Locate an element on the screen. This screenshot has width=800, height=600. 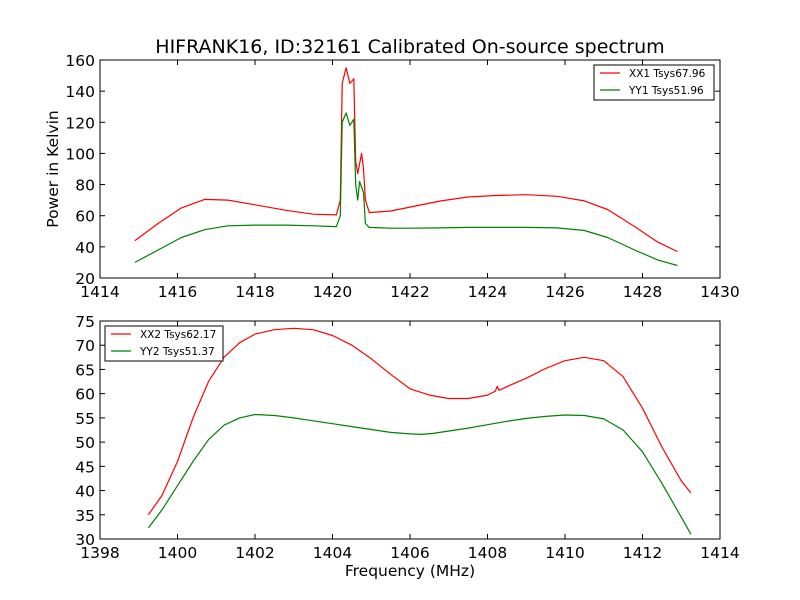
top-y-tick-label: 160 is located at coordinates (80, 61).